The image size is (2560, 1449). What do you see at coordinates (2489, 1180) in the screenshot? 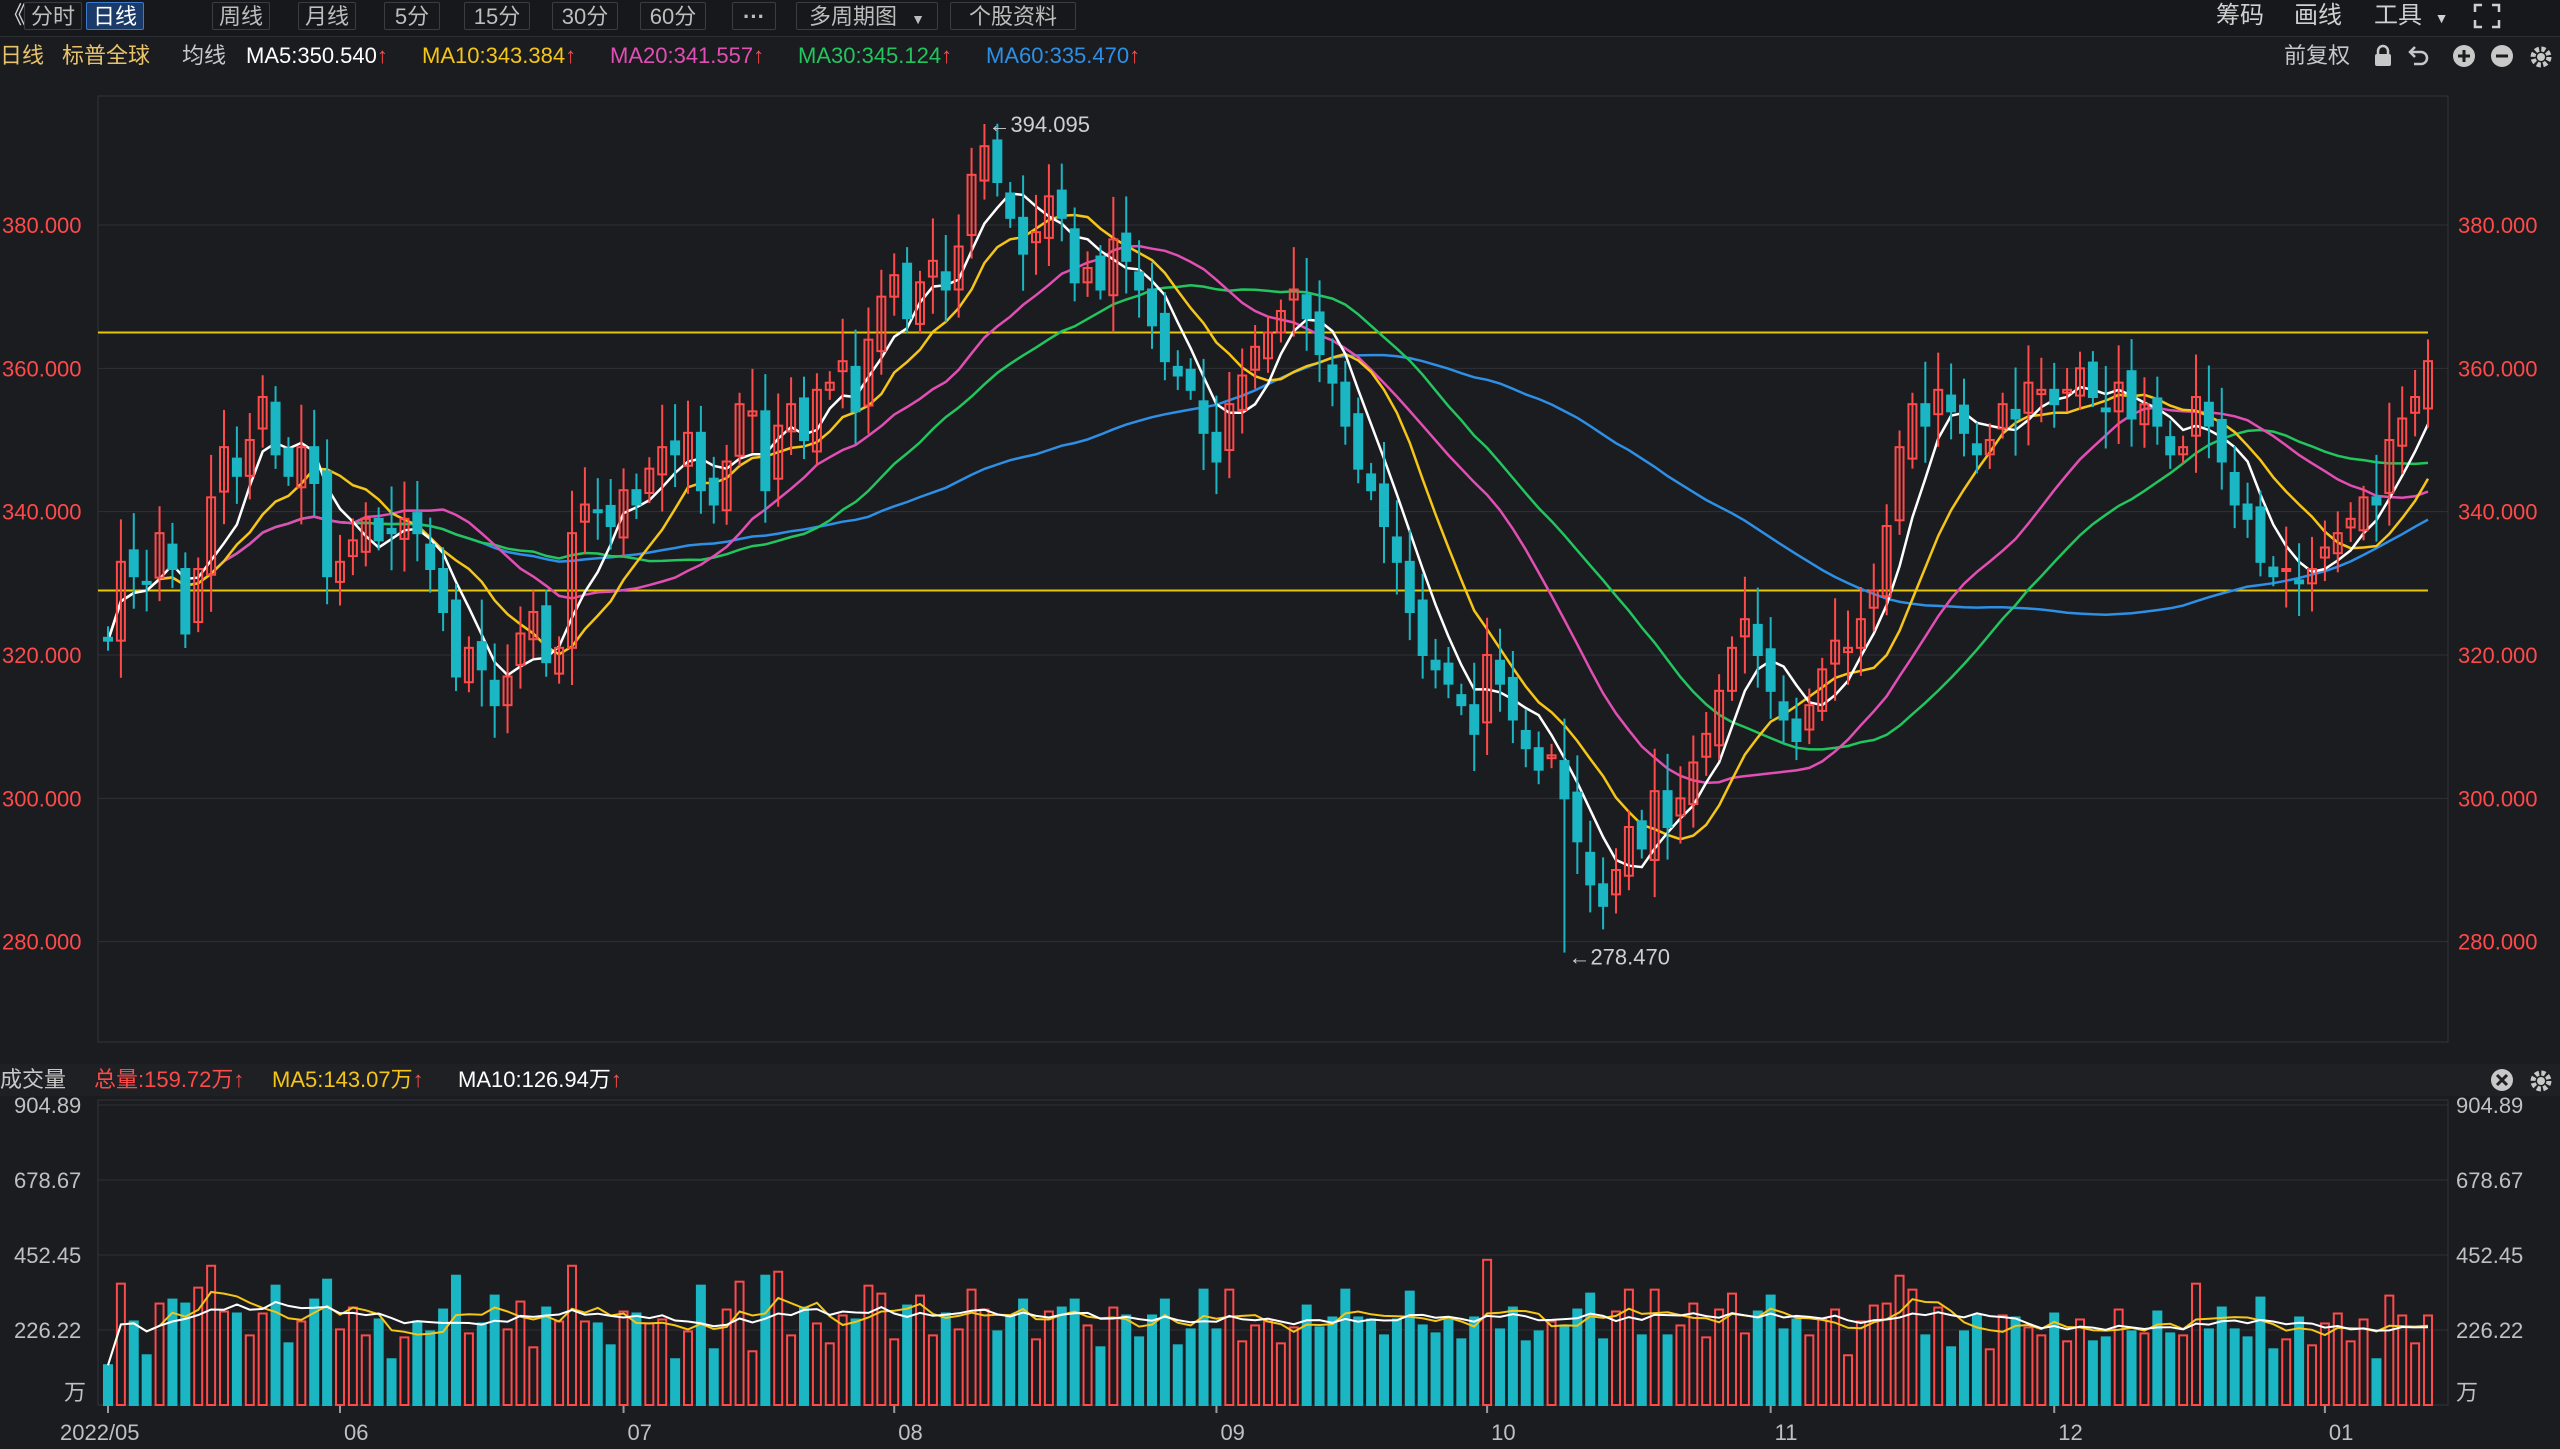
I see `volume-tick-label-right: 678.67` at bounding box center [2489, 1180].